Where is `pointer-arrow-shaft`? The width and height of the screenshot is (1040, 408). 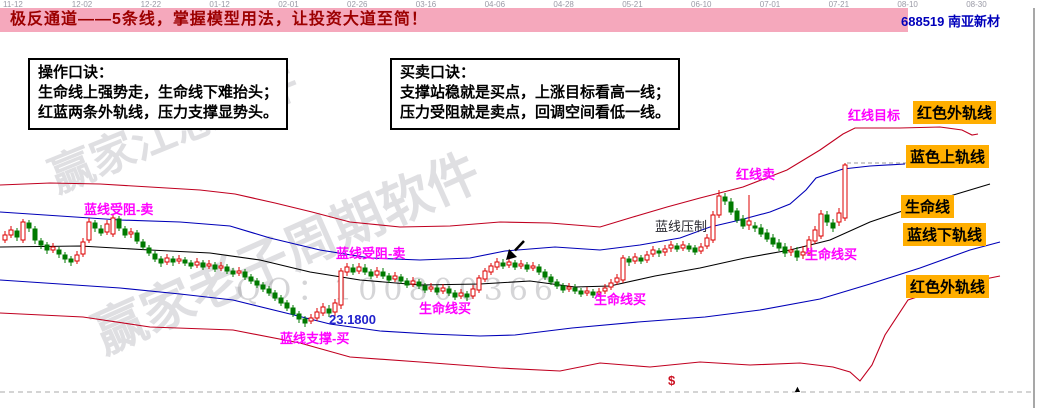 pointer-arrow-shaft is located at coordinates (519, 246).